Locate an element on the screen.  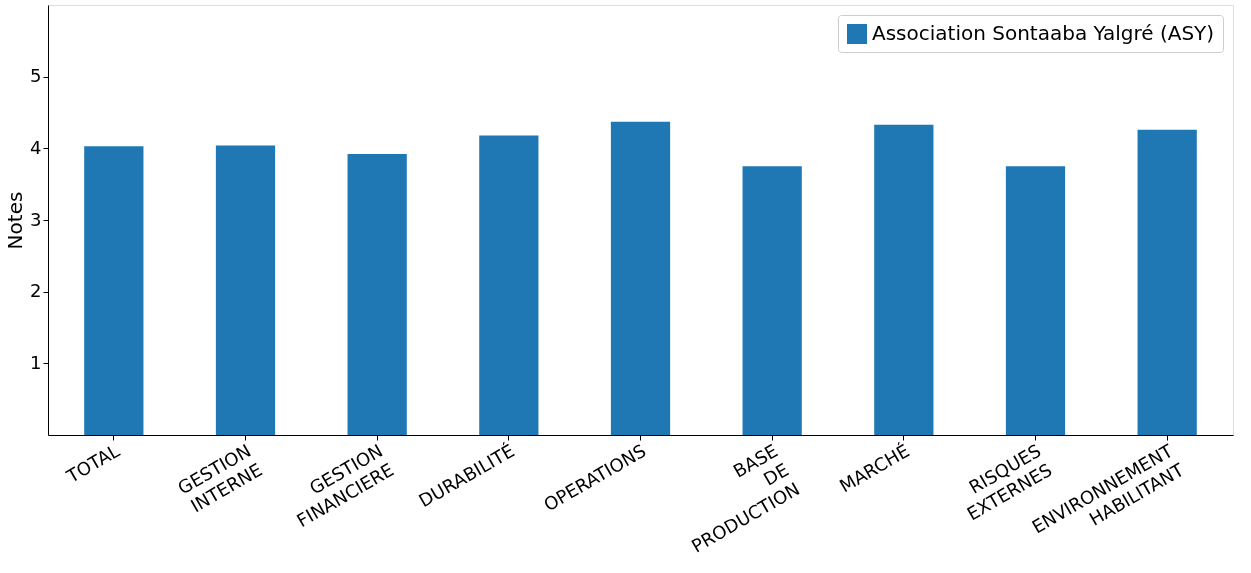
y-tick-label: 3 is located at coordinates (36, 219).